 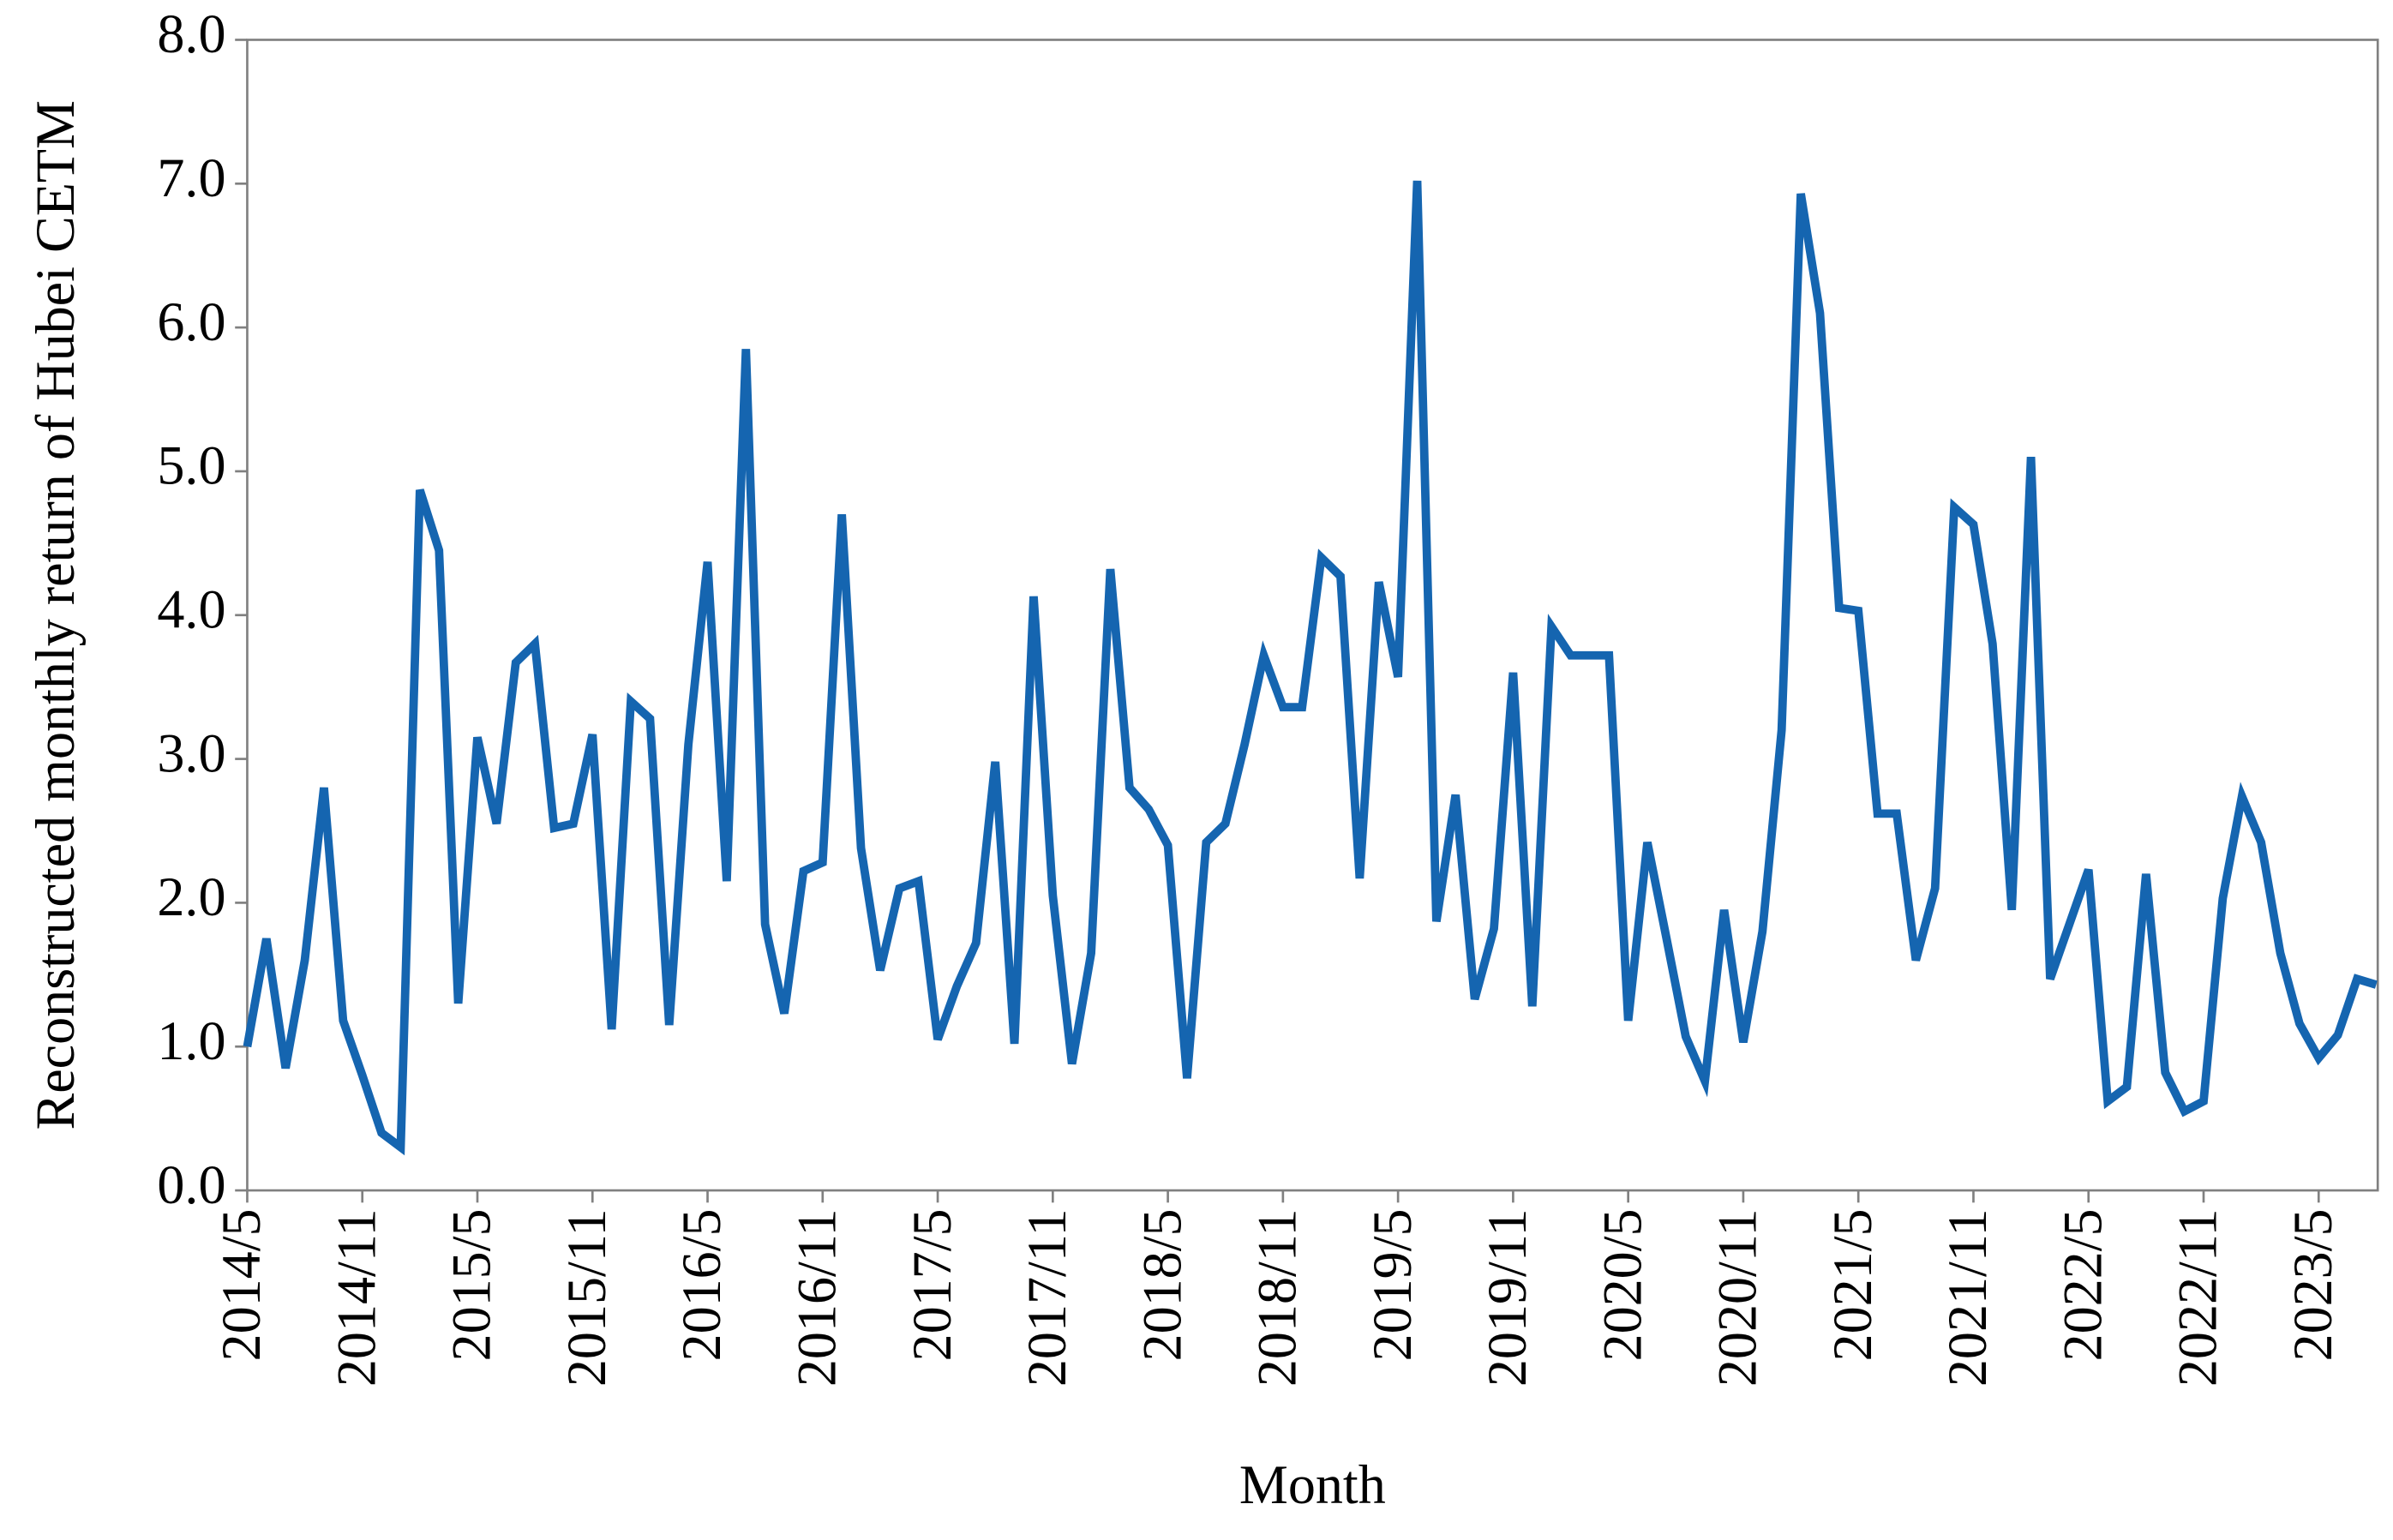 I want to click on x-tick-label: 2021/11, so click(x=1967, y=1297).